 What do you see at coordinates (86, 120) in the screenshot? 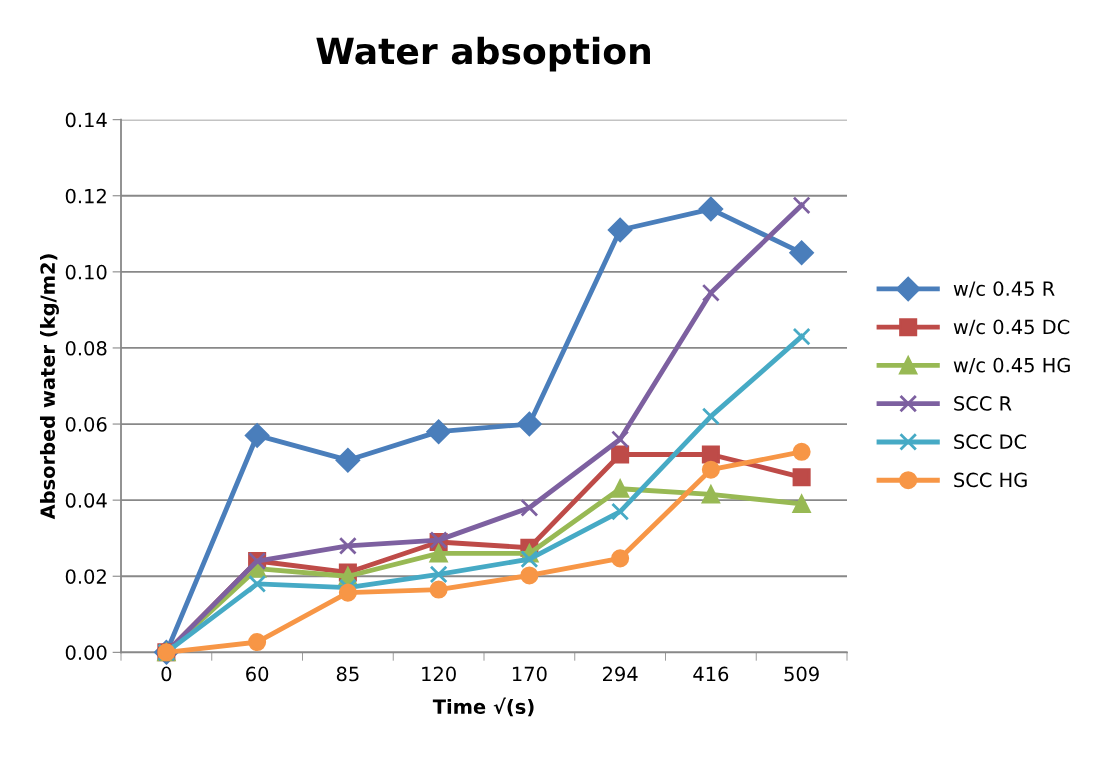
I see `y-tick-label: 0.14` at bounding box center [86, 120].